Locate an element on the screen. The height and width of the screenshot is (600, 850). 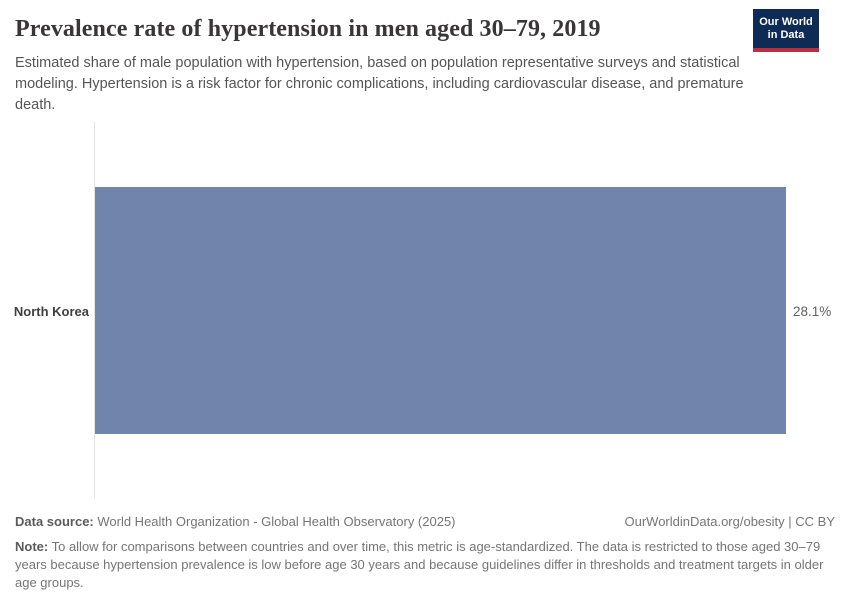
owid-logo-line2: in Data is located at coordinates (786, 34).